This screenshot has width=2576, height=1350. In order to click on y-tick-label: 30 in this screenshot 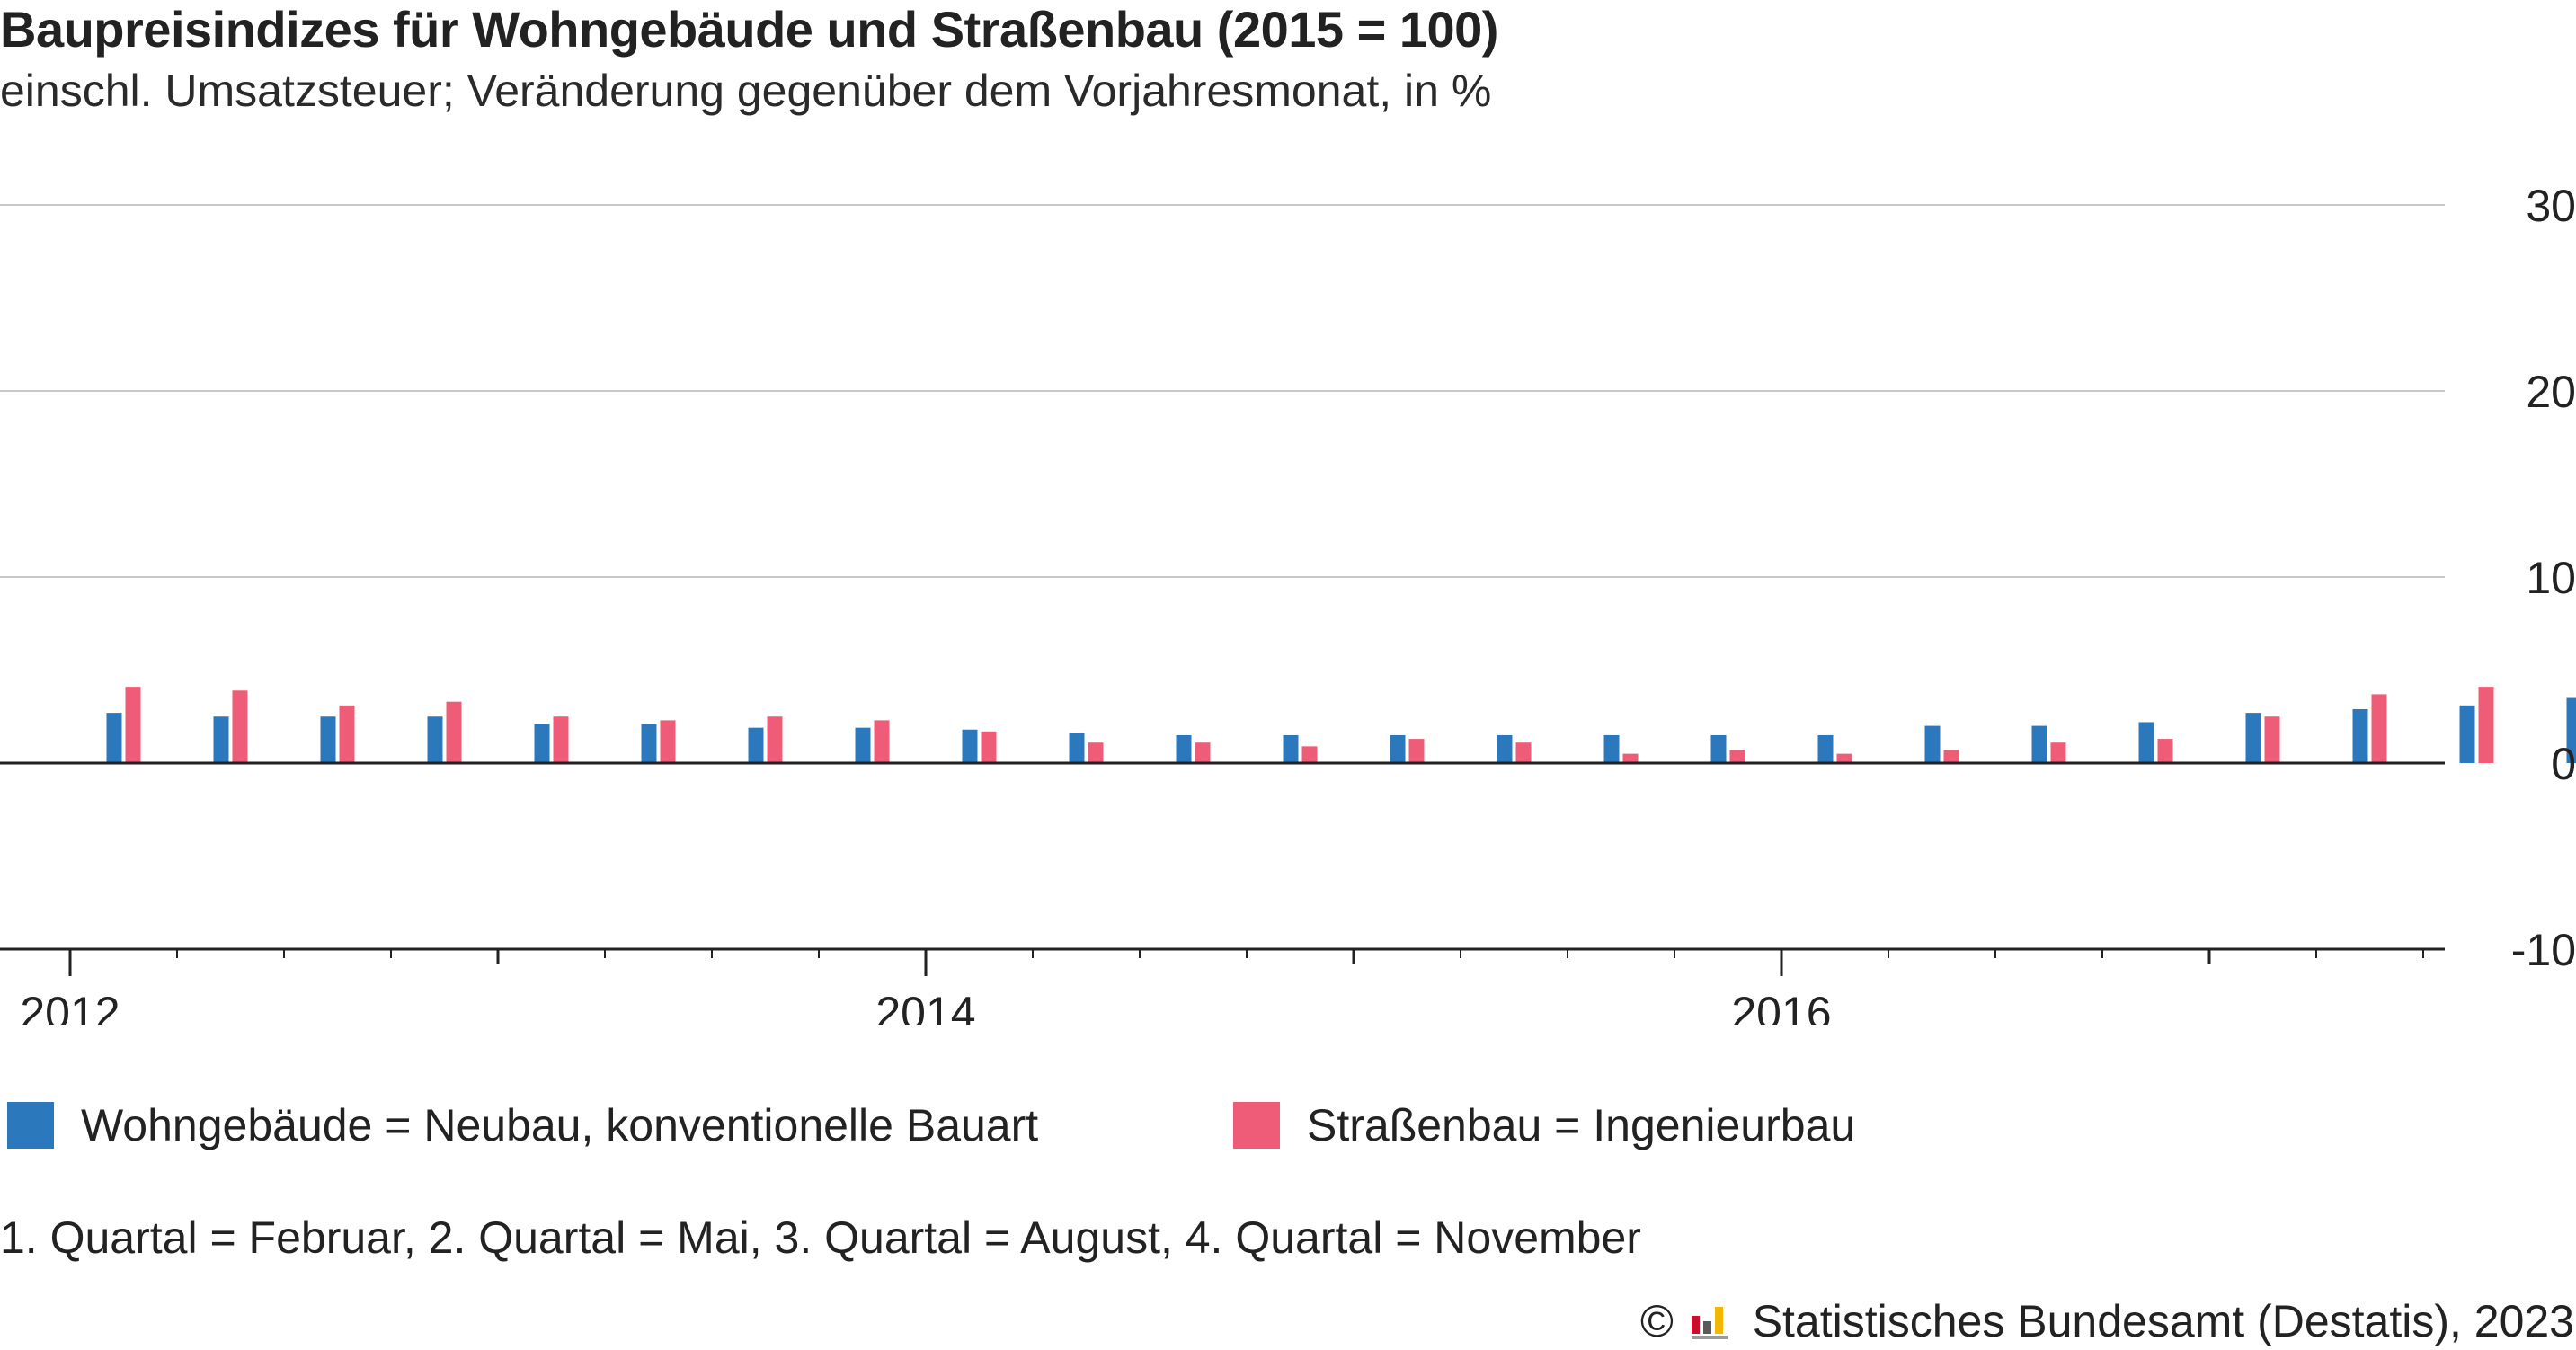, I will do `click(2551, 206)`.